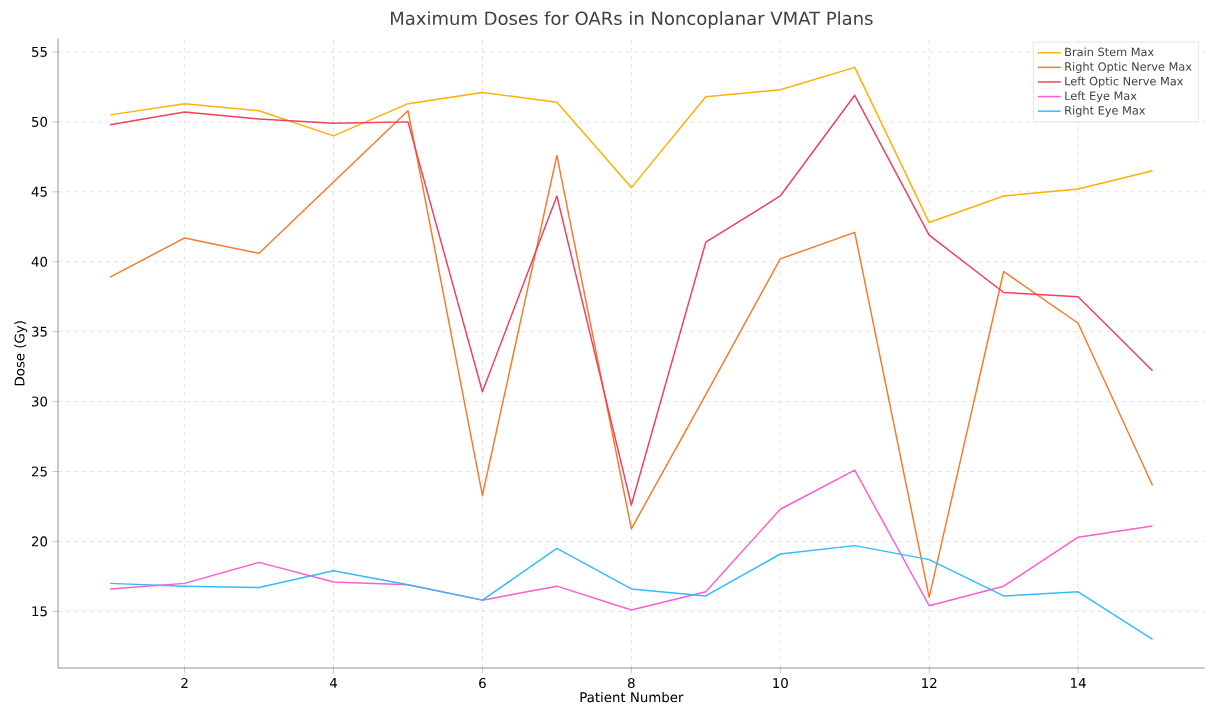 This screenshot has width=1232, height=705. Describe the element at coordinates (184, 683) in the screenshot. I see `x-tick-label: 2` at that location.